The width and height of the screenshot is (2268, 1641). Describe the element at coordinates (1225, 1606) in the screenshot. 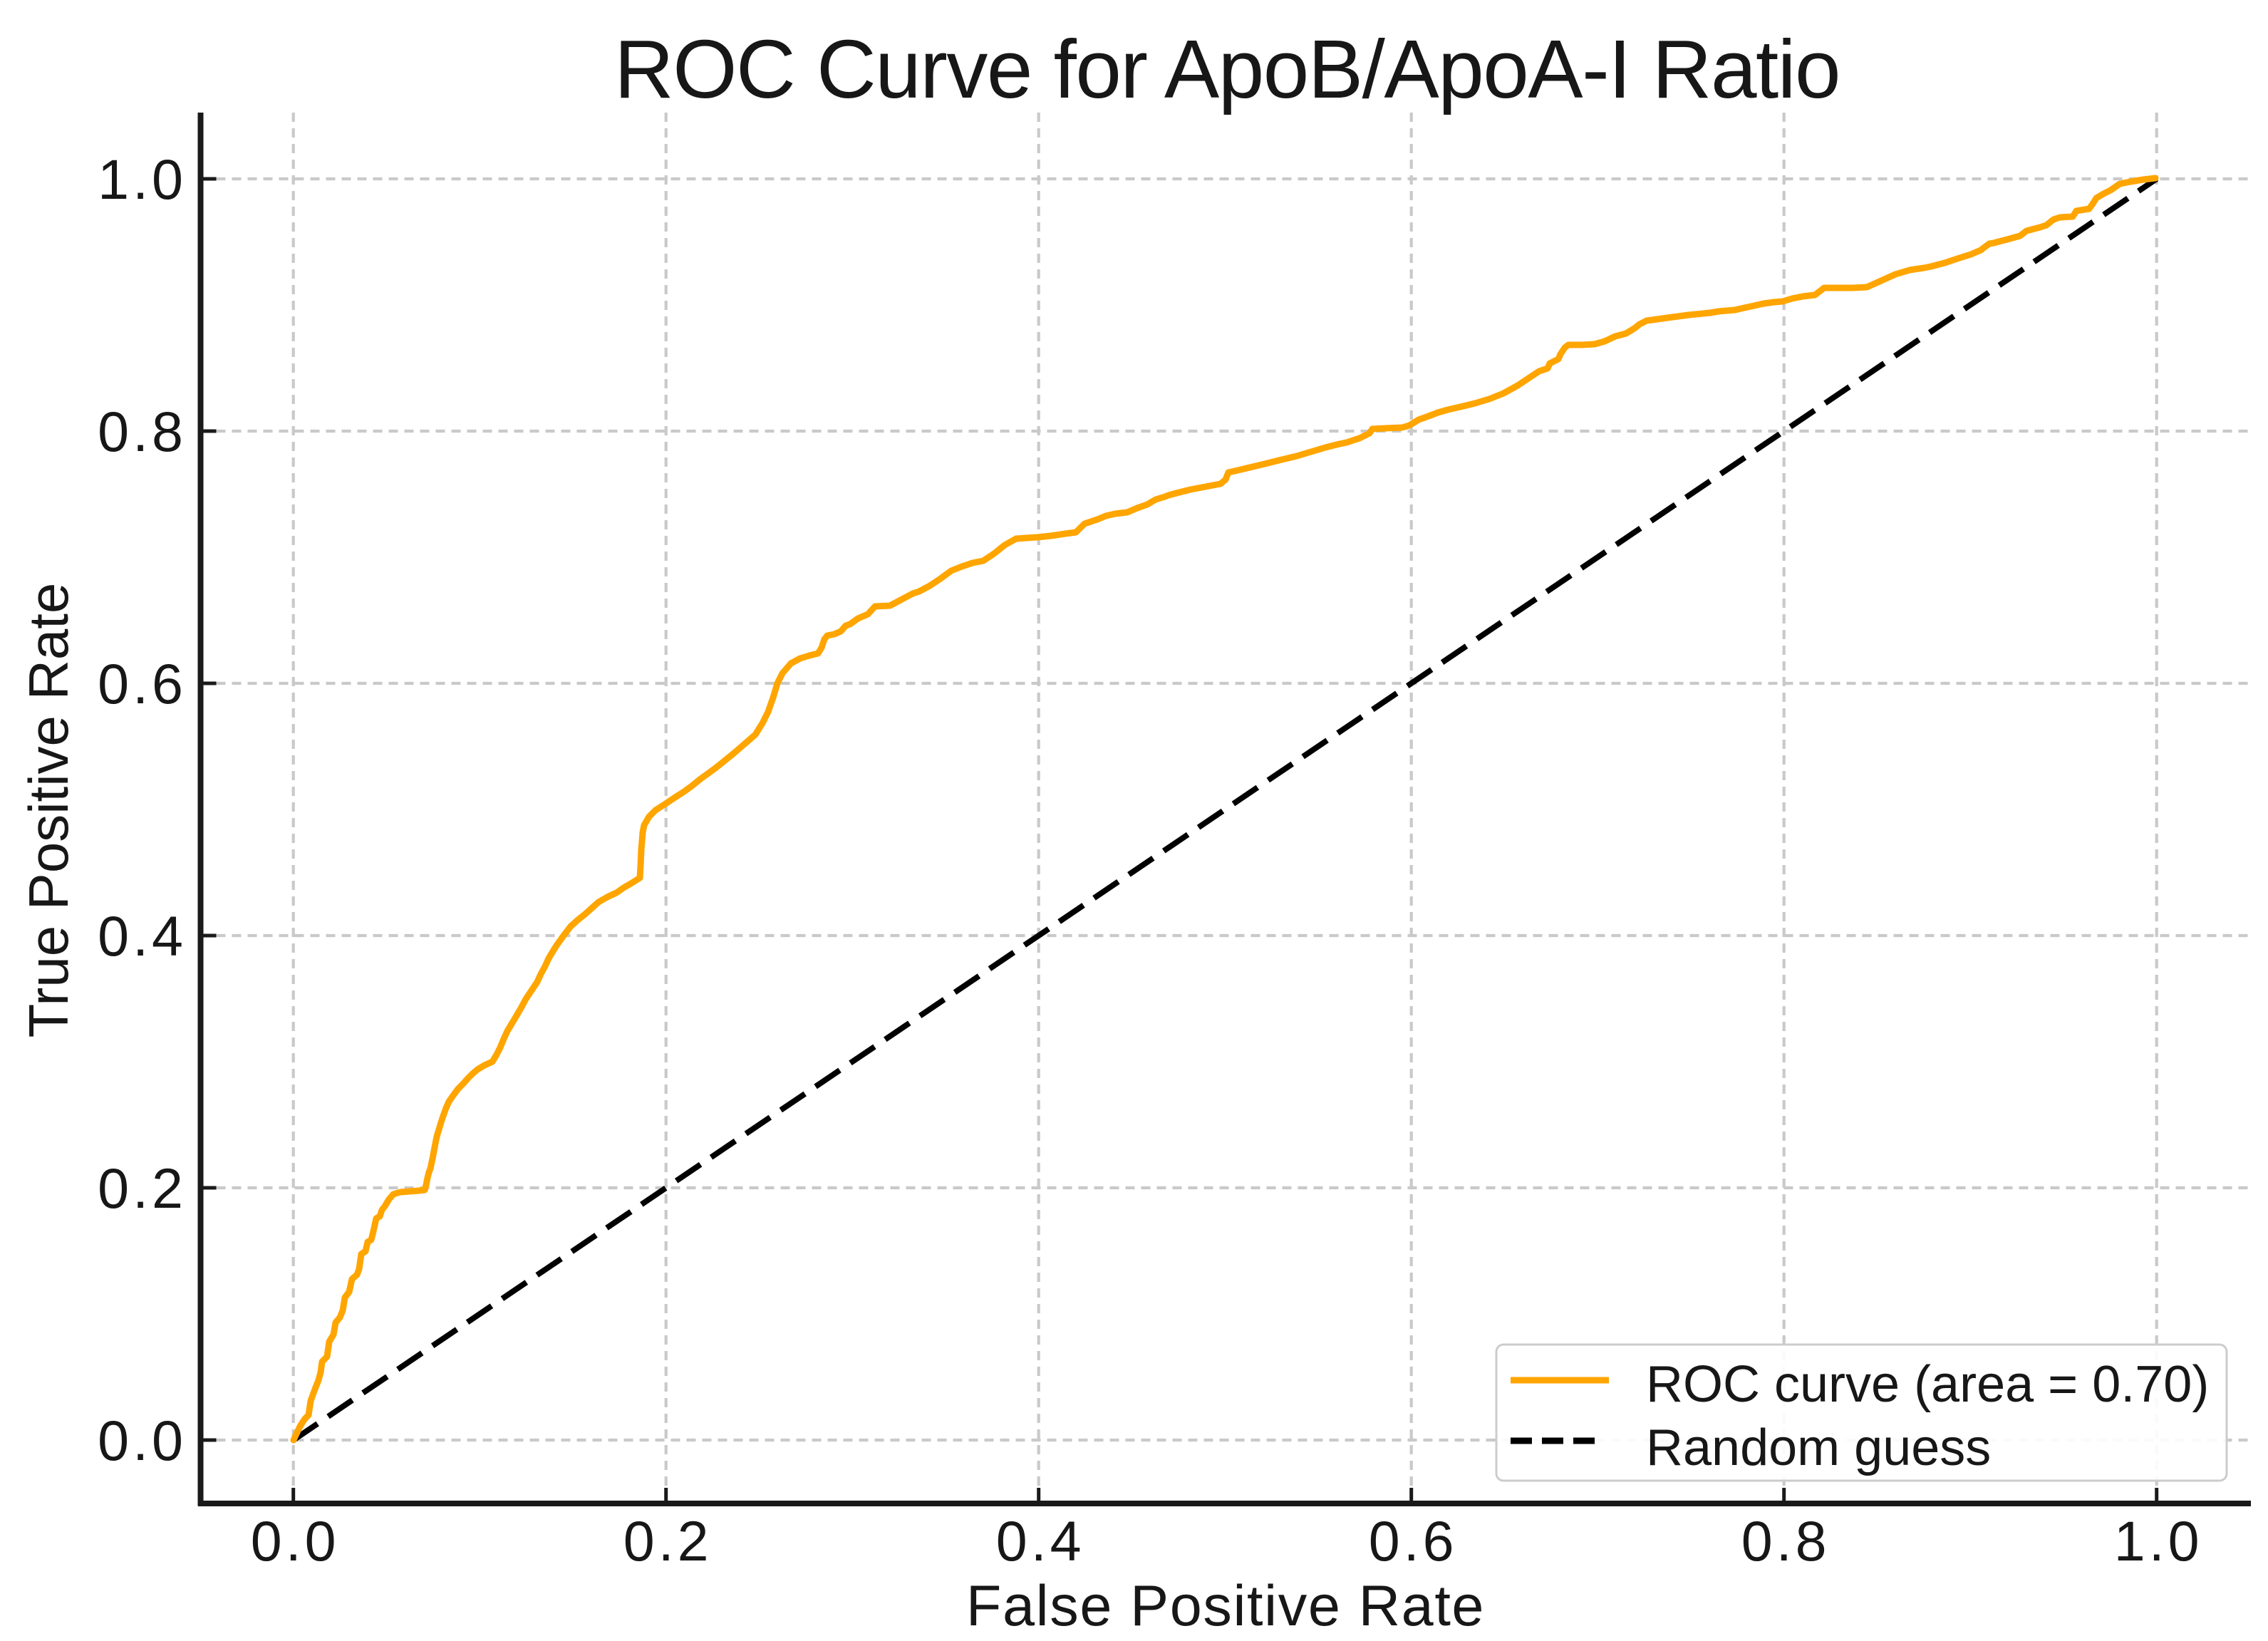

I see `svg-text: False Positive Rate` at that location.